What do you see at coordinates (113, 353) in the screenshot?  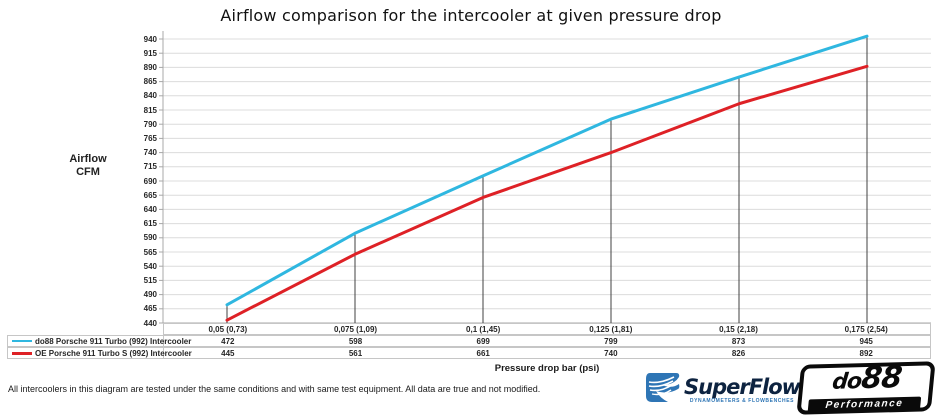 I see `legend-series-name: OE Porsche 911 Turbo S (992) Intercooler` at bounding box center [113, 353].